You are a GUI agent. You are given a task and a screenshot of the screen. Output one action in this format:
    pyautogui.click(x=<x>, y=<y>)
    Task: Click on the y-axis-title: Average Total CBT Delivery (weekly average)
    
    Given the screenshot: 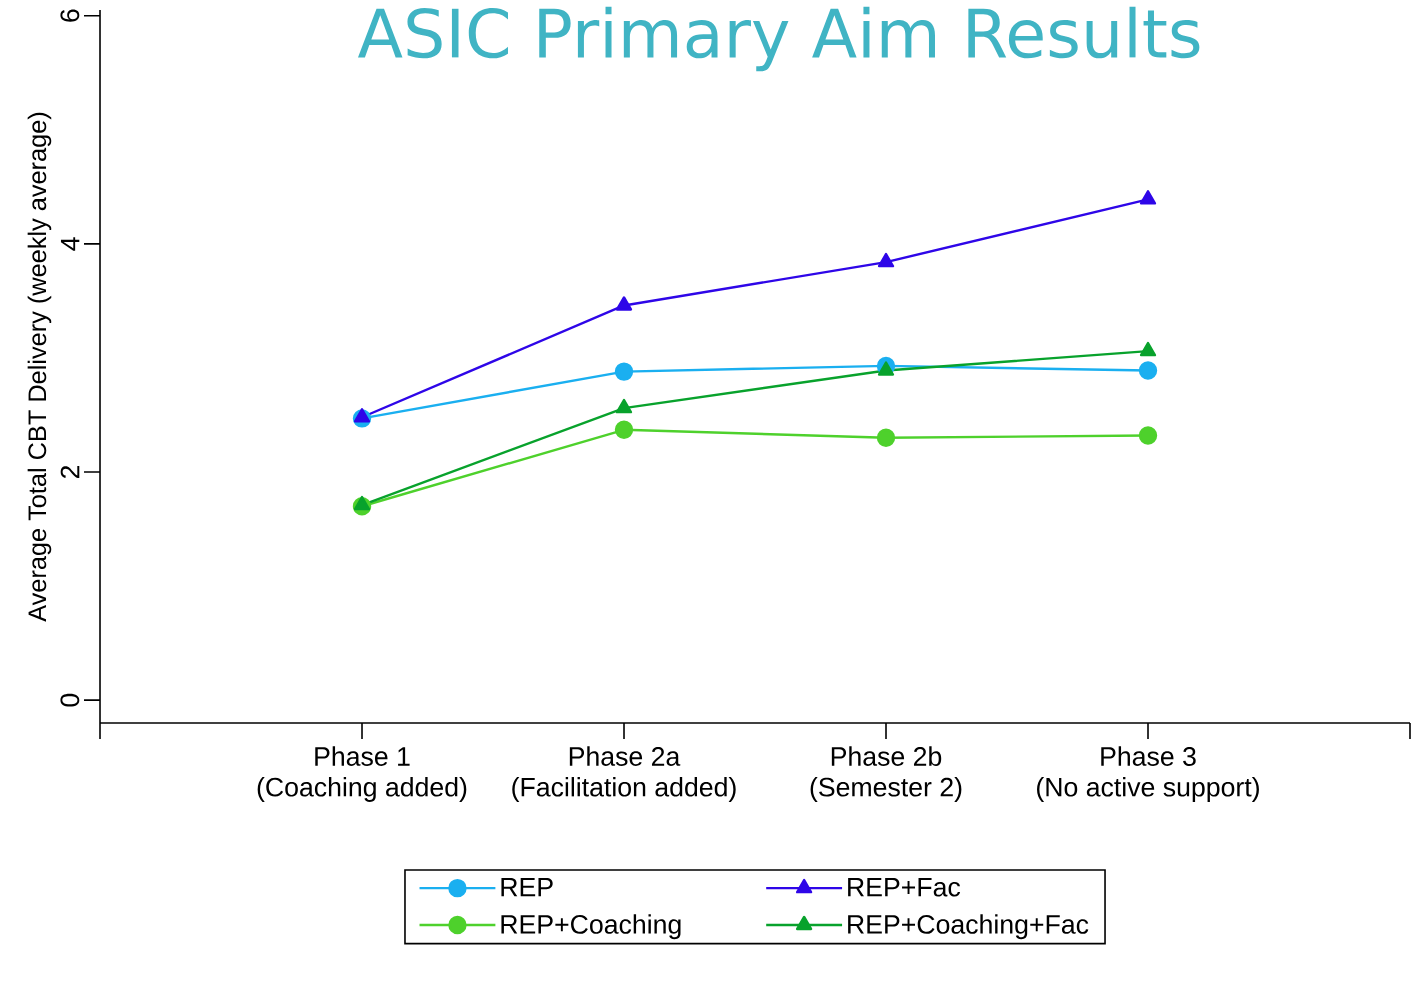 What is the action you would take?
    pyautogui.click(x=39, y=367)
    